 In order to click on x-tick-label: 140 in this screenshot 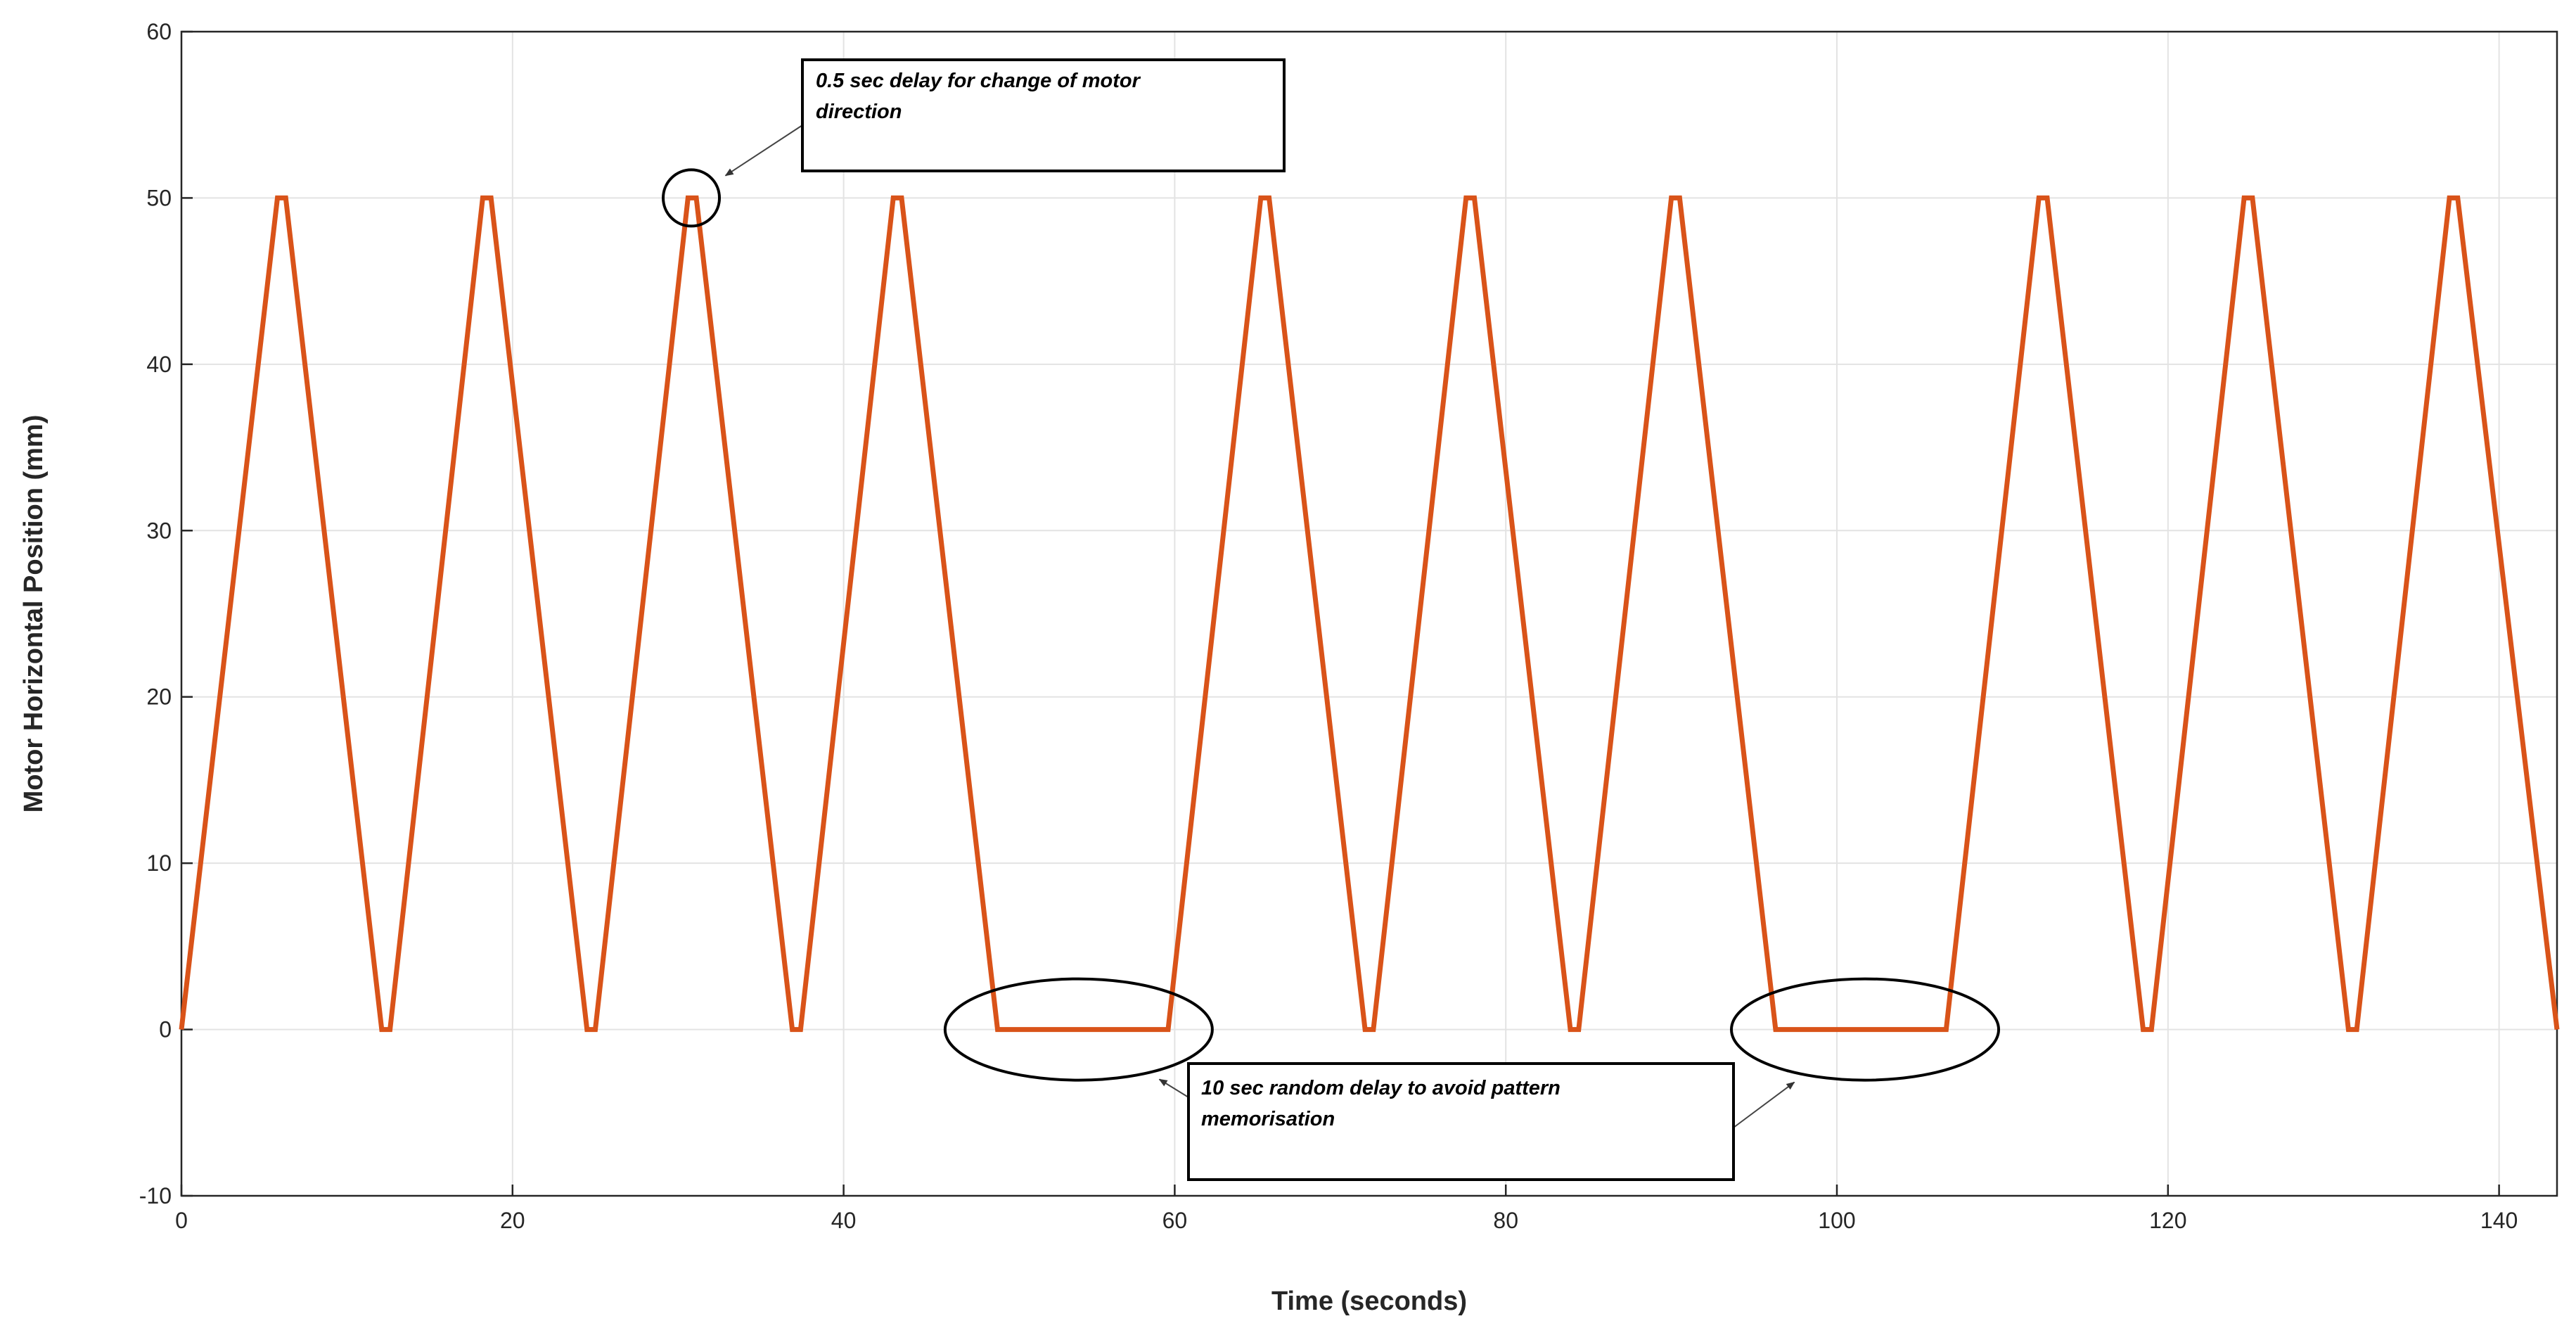, I will do `click(2499, 1220)`.